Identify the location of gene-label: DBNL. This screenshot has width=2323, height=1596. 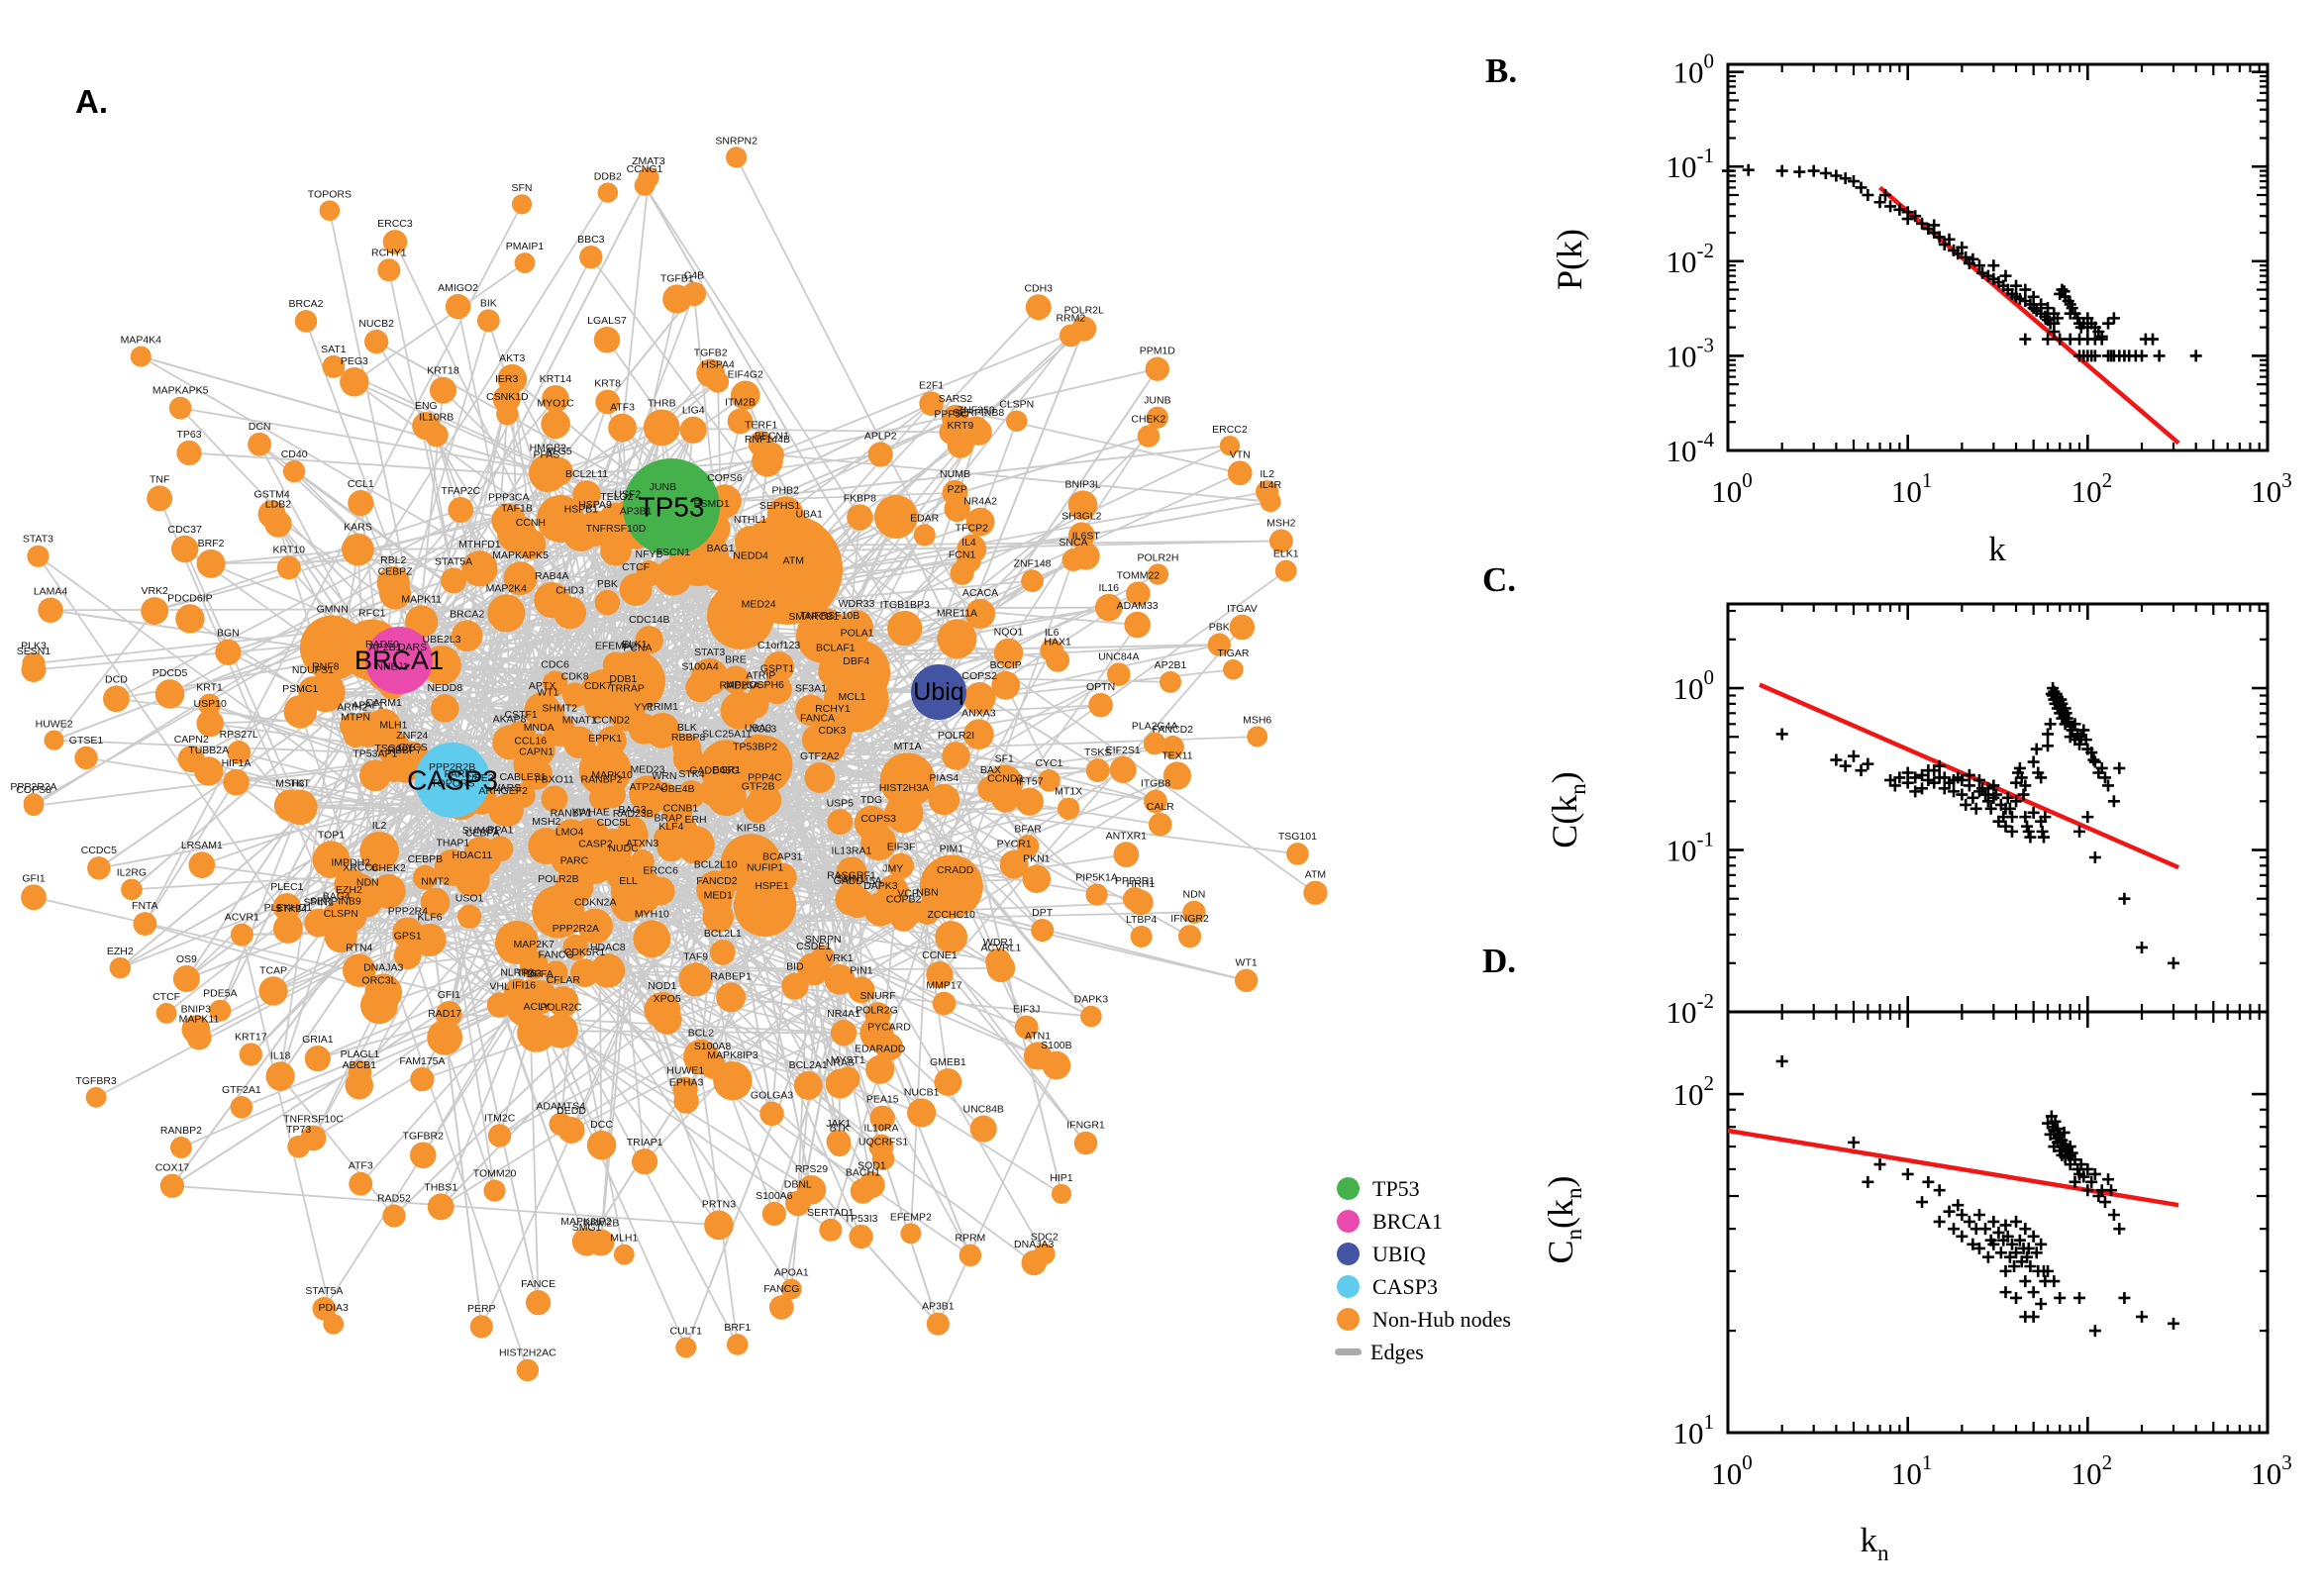
(798, 1185).